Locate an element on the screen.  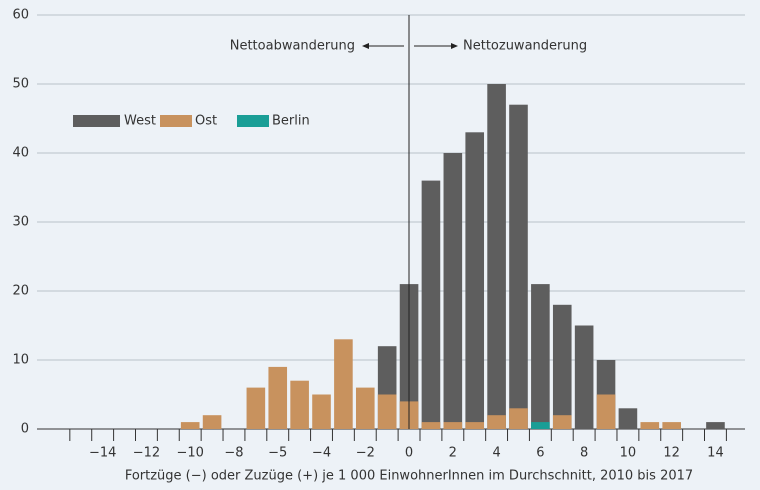
x-tick-label: −12 is located at coordinates (146, 453).